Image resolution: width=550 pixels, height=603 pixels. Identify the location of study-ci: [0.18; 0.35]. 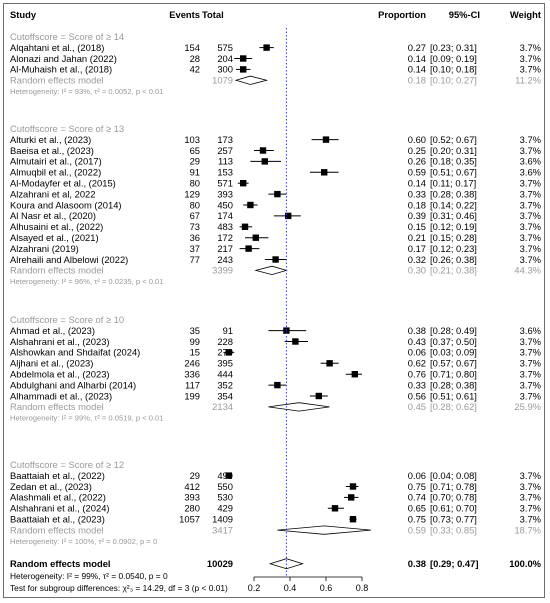
(453, 161).